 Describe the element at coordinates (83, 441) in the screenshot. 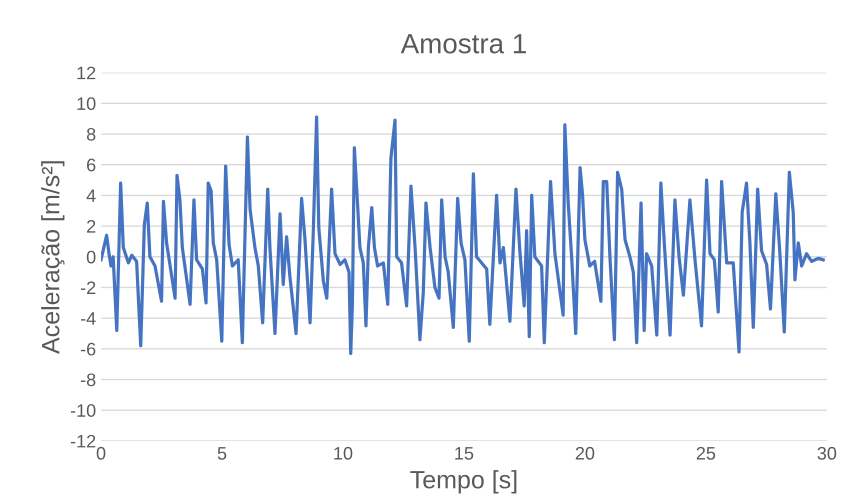

I see `y-tick-label: -12` at that location.